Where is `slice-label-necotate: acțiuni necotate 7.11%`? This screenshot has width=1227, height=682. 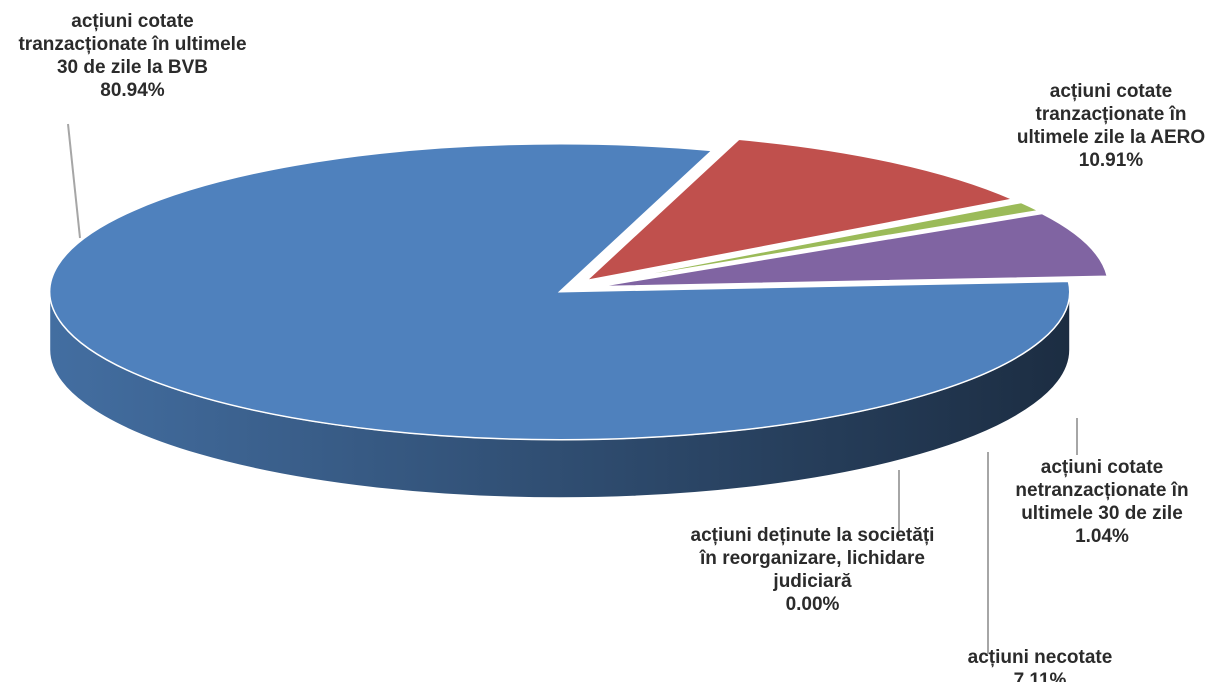
slice-label-necotate: acțiuni necotate 7.11% is located at coordinates (1040, 664).